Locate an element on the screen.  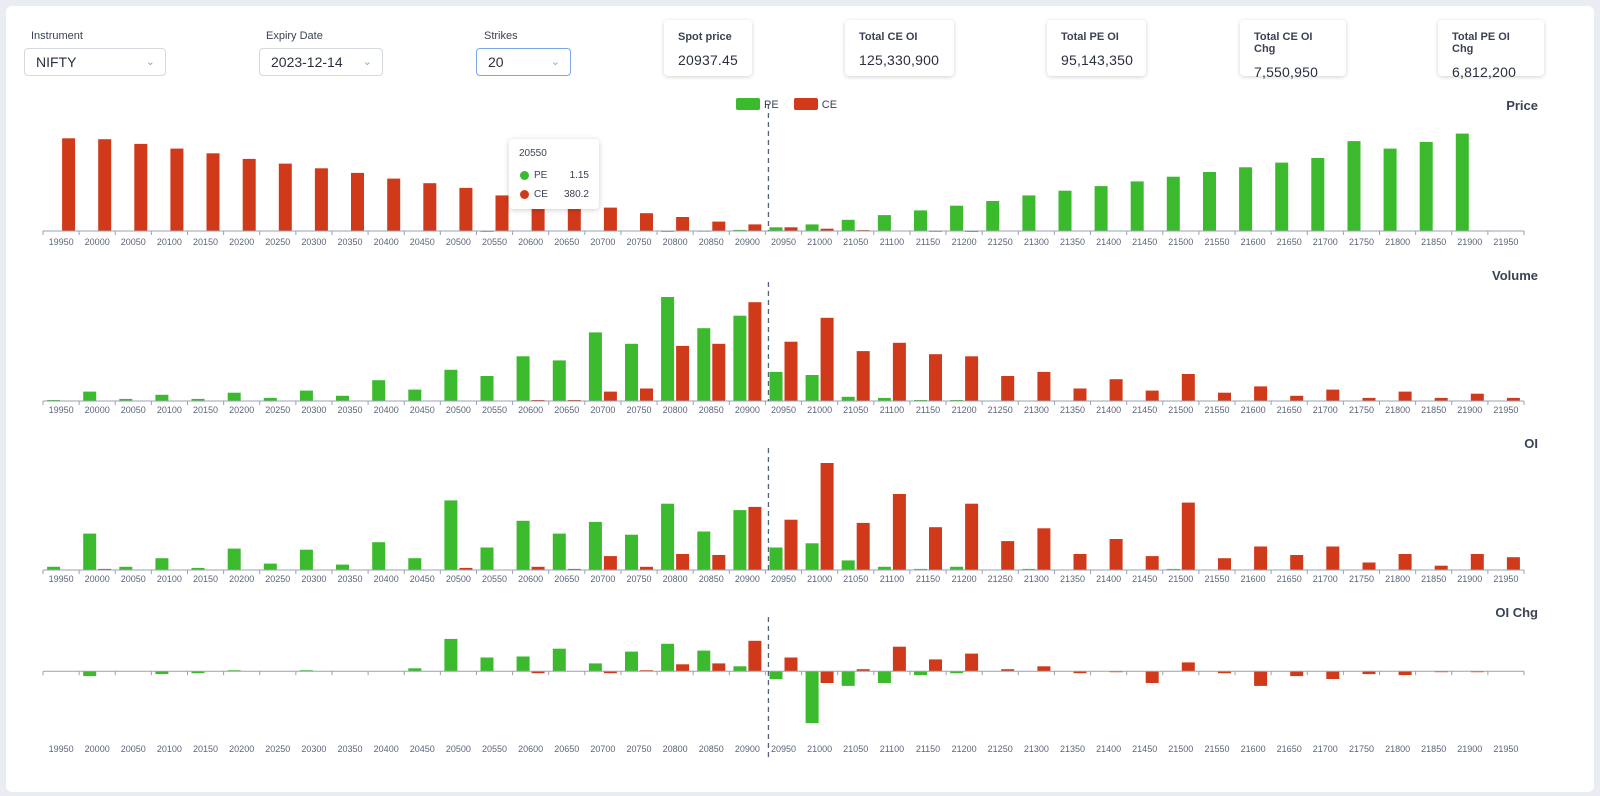
x-tick-label: 20500 is located at coordinates (458, 579).